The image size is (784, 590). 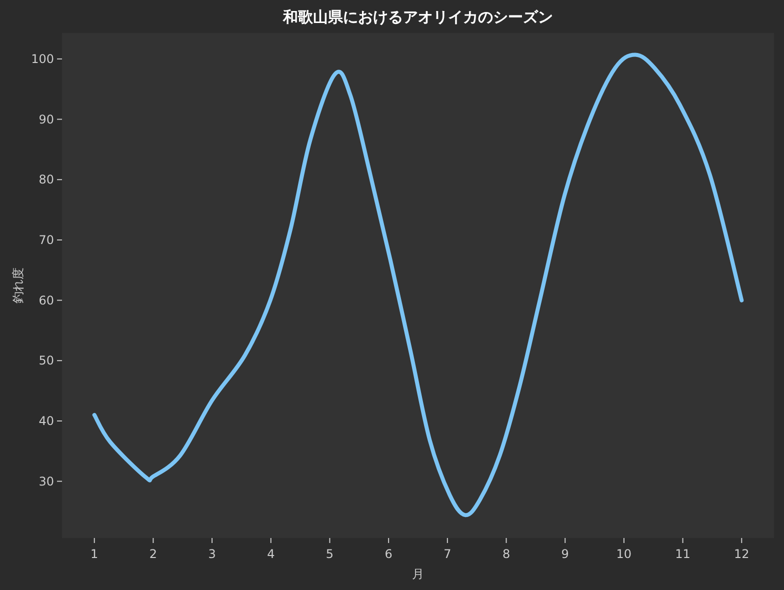 What do you see at coordinates (624, 554) in the screenshot?
I see `x-tick-label: 10` at bounding box center [624, 554].